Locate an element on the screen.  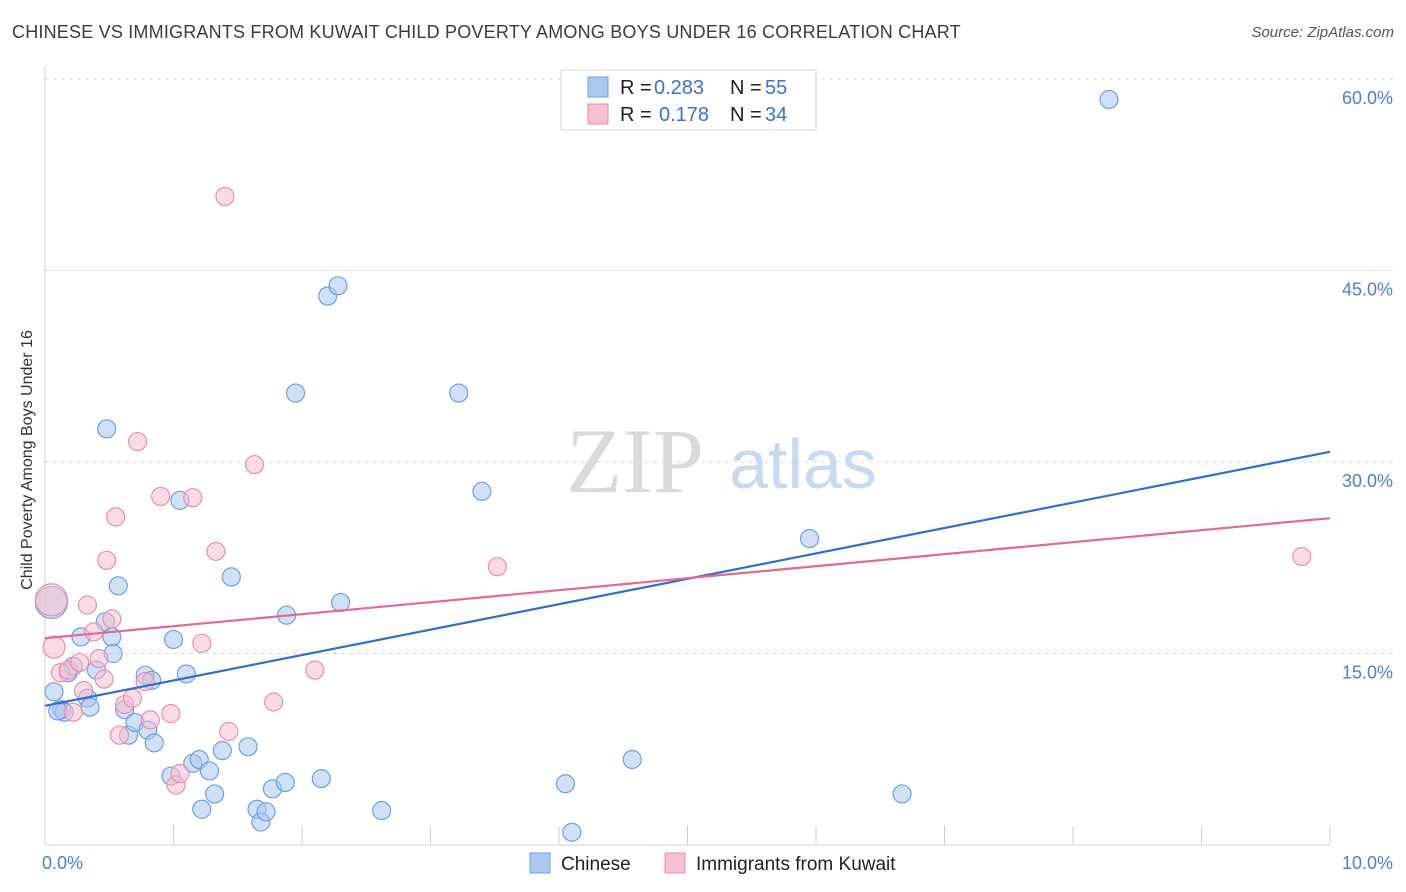
legend-n-label-kuwait: N = is located at coordinates (746, 115).